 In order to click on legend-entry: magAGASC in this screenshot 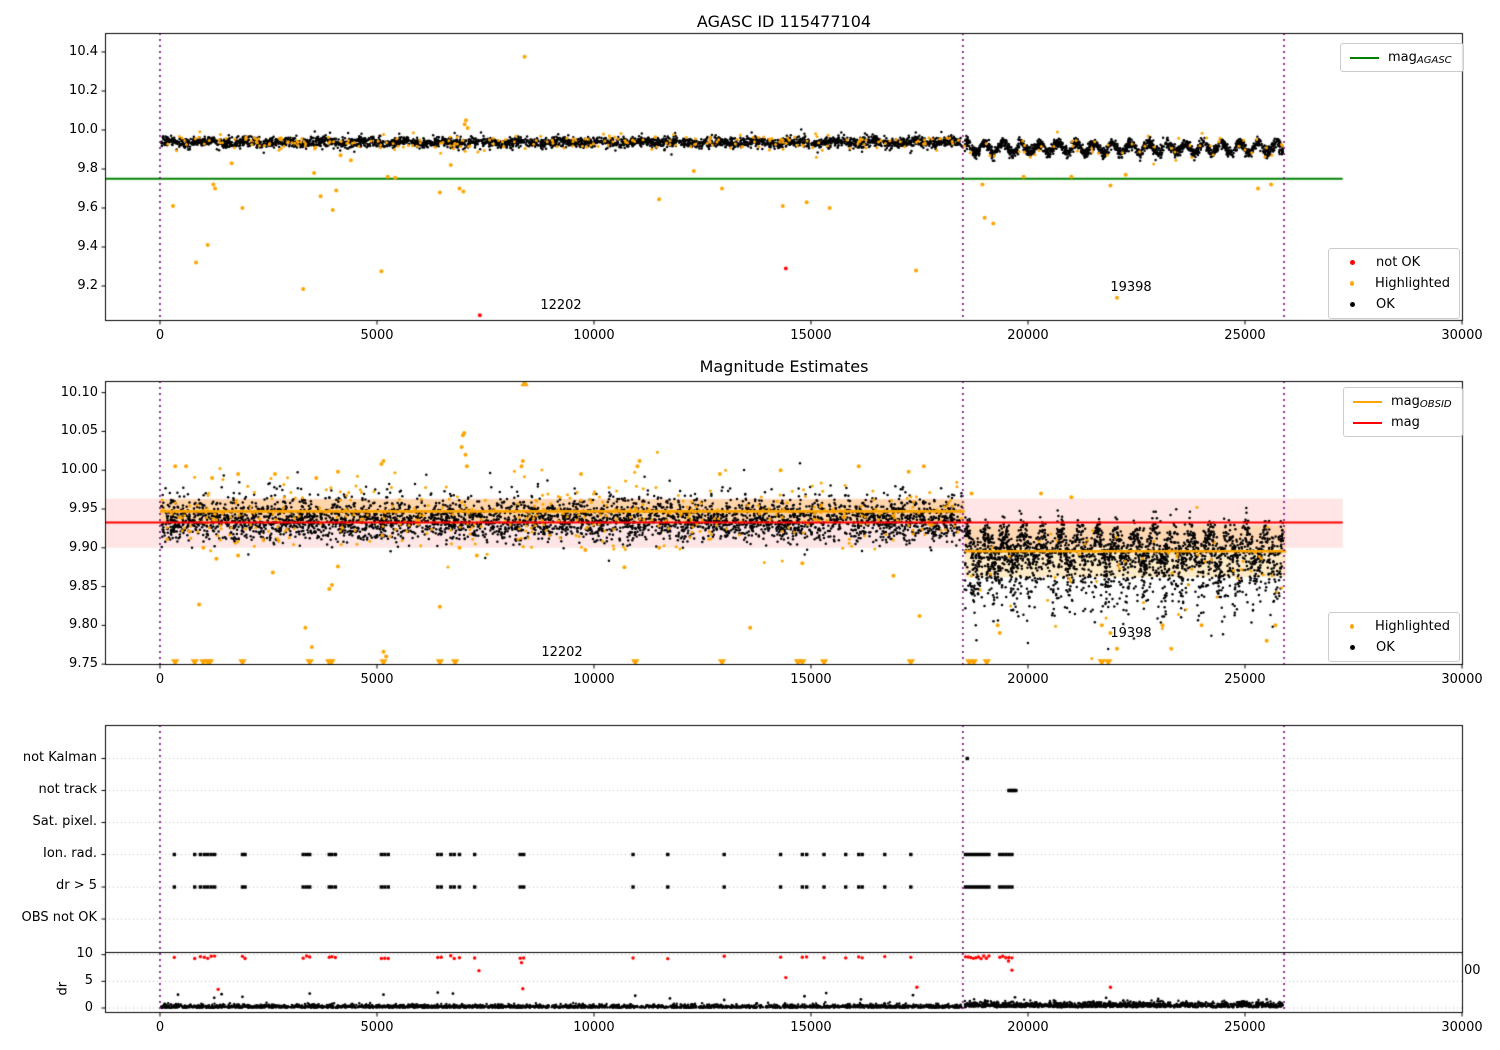, I will do `click(1402, 57)`.